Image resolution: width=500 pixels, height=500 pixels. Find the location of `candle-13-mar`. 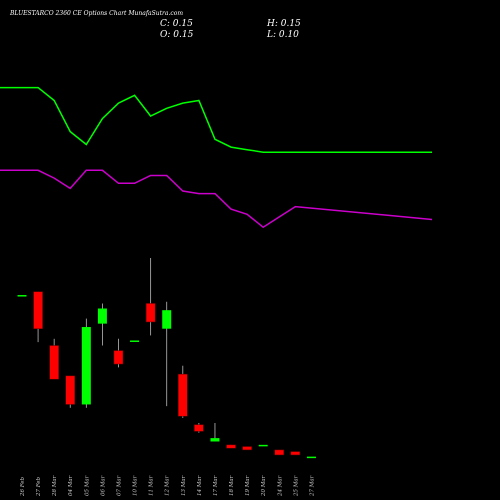

candle-13-mar is located at coordinates (183, 391).